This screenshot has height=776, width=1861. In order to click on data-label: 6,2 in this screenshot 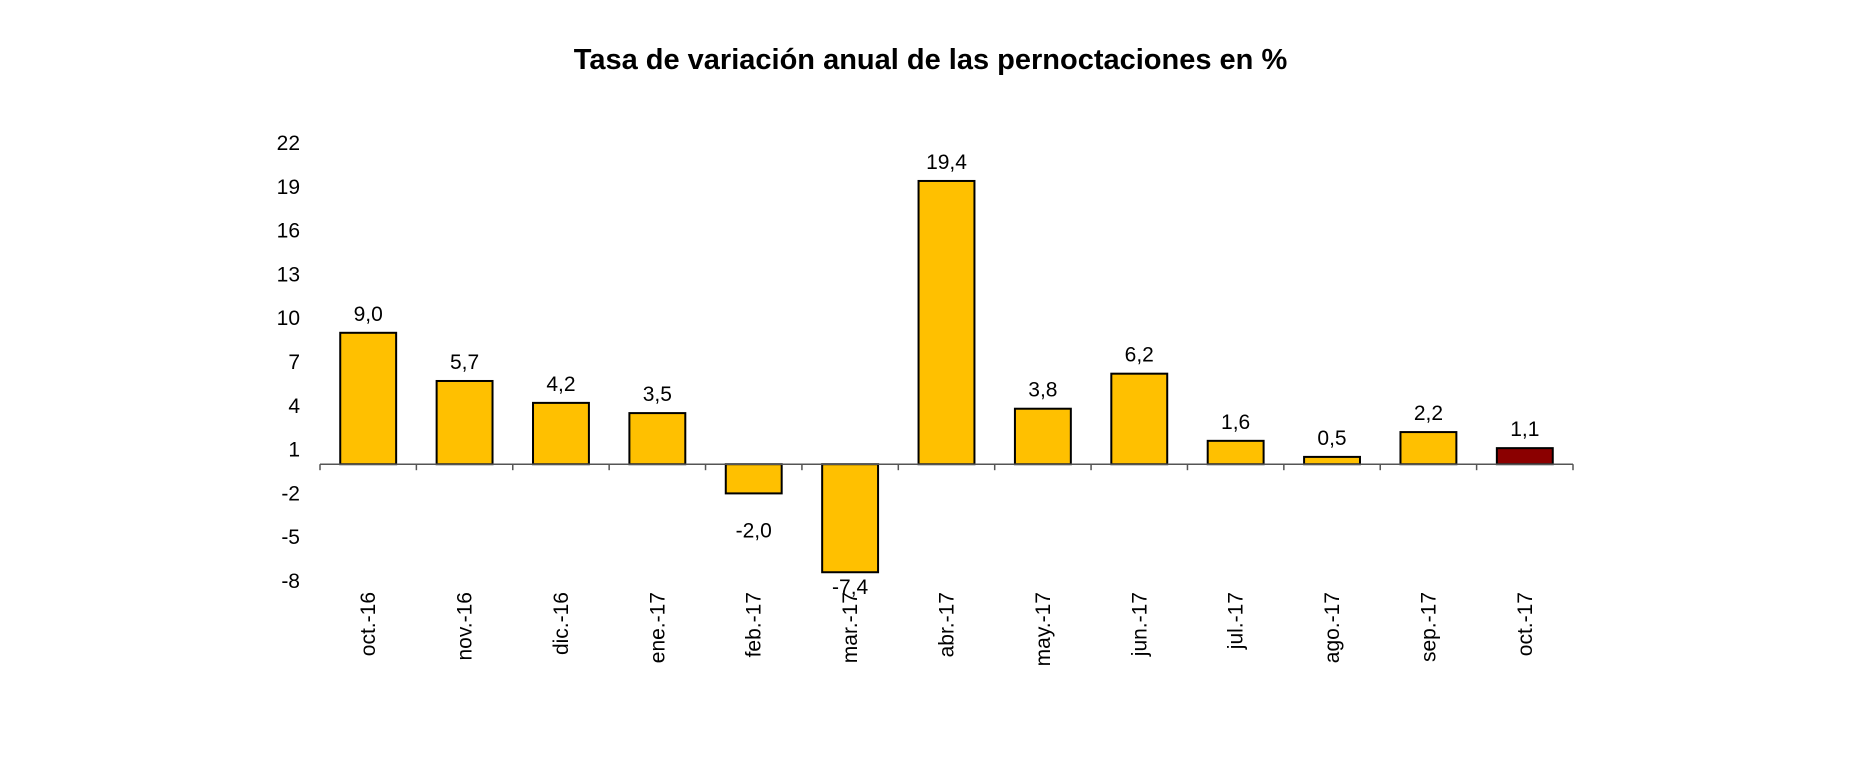, I will do `click(1139, 355)`.